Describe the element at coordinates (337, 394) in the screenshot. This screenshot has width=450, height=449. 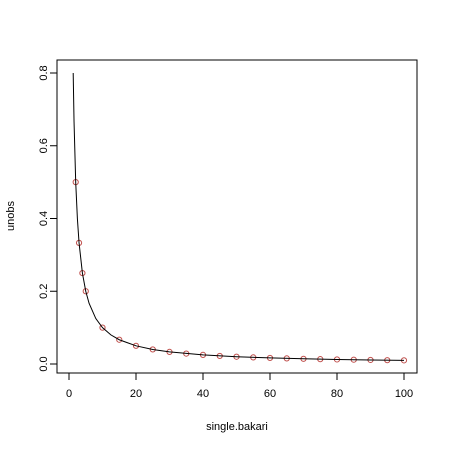
I see `x-tick-label: 80` at that location.